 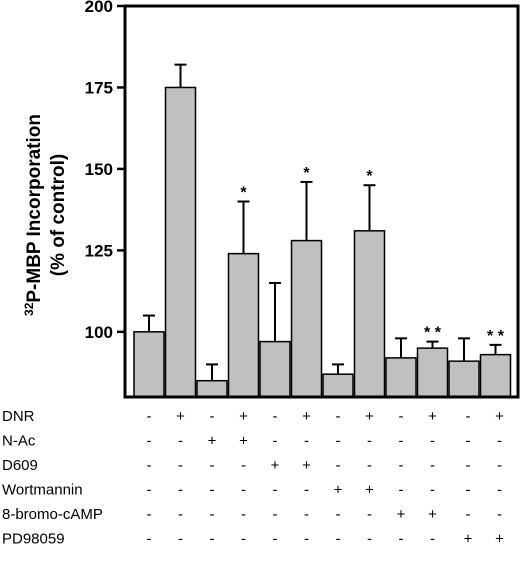 I want to click on y-axis-label-line2: (% of control), so click(x=58, y=215).